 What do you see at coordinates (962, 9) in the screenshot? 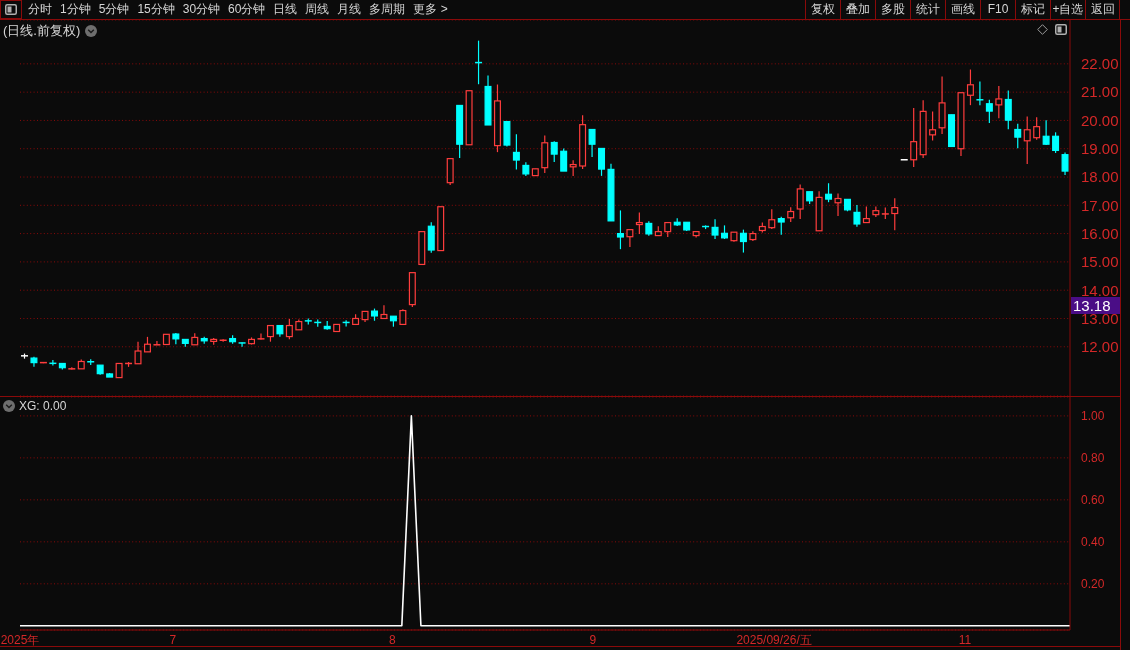
I see `text: 画线` at bounding box center [962, 9].